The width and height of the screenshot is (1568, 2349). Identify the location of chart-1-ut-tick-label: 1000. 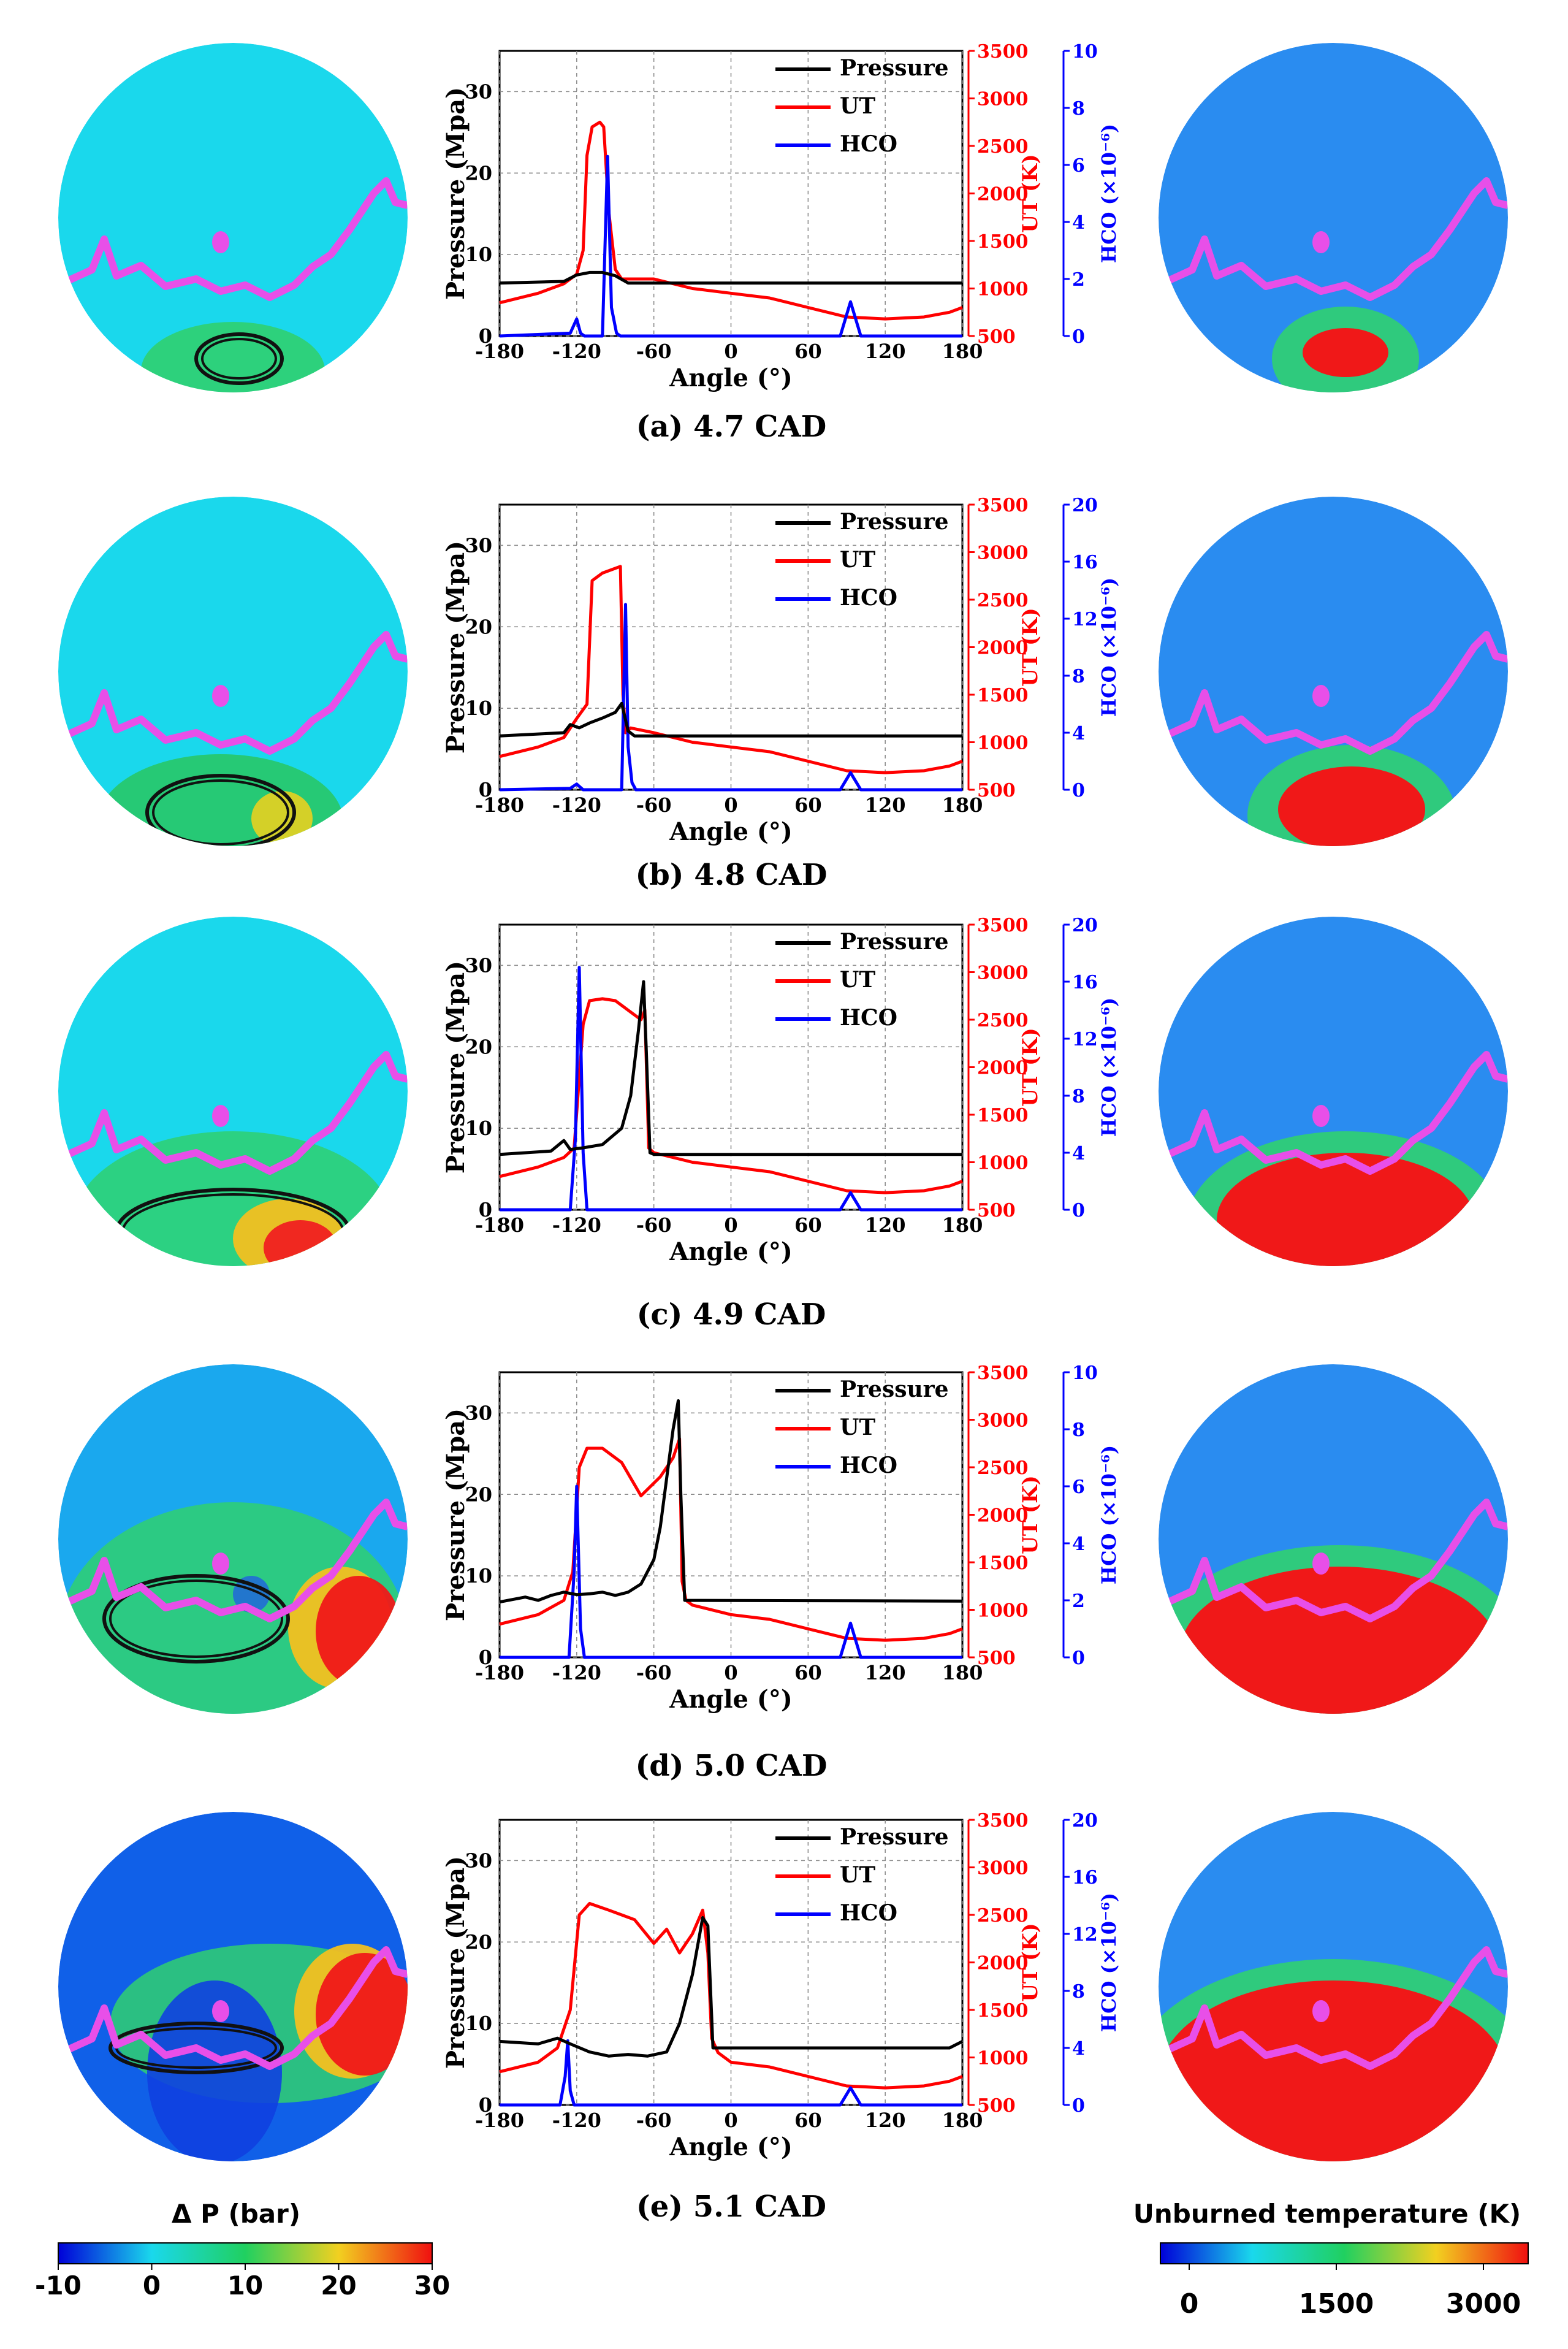
(1003, 743).